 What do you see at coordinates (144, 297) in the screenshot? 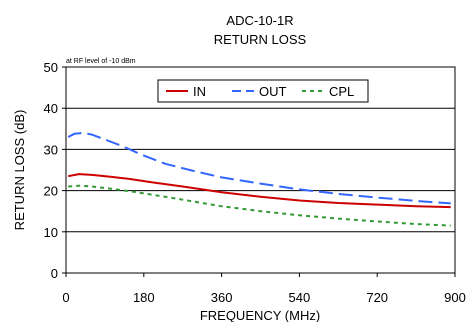
I see `x-tick-label: 180` at bounding box center [144, 297].